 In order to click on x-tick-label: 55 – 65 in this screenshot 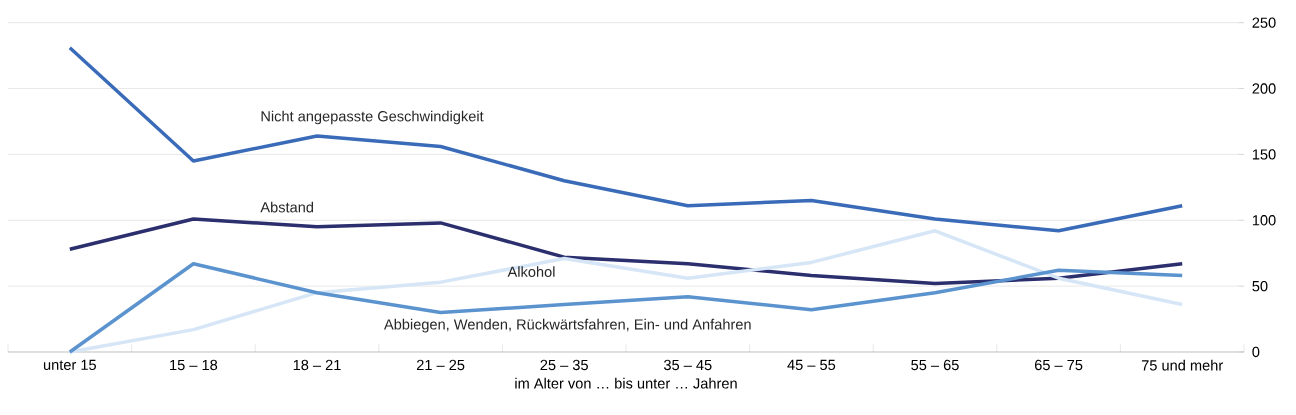, I will do `click(935, 365)`.